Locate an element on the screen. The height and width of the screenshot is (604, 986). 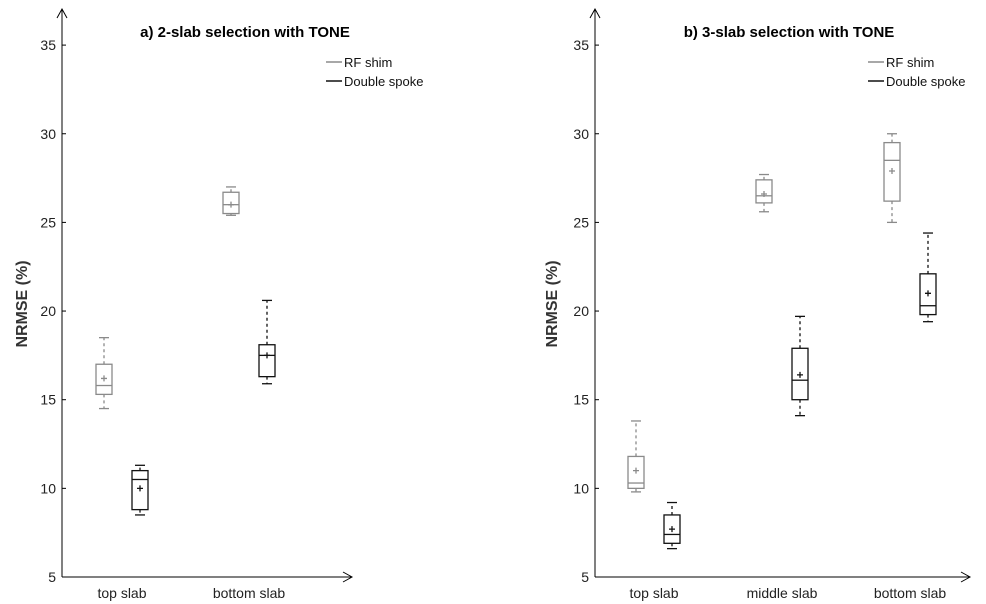
panel-a-y-ticks: 5 10 15 20 25 30 35 is located at coordinates (53, 311).